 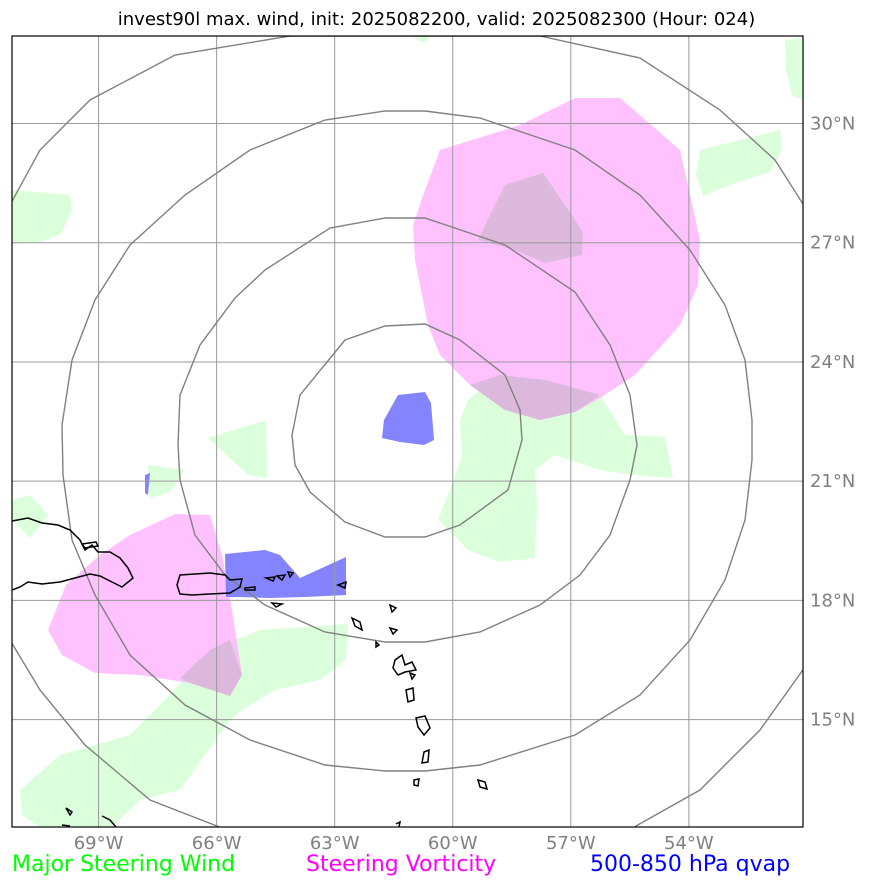 I want to click on range-ring, so click(x=407, y=430).